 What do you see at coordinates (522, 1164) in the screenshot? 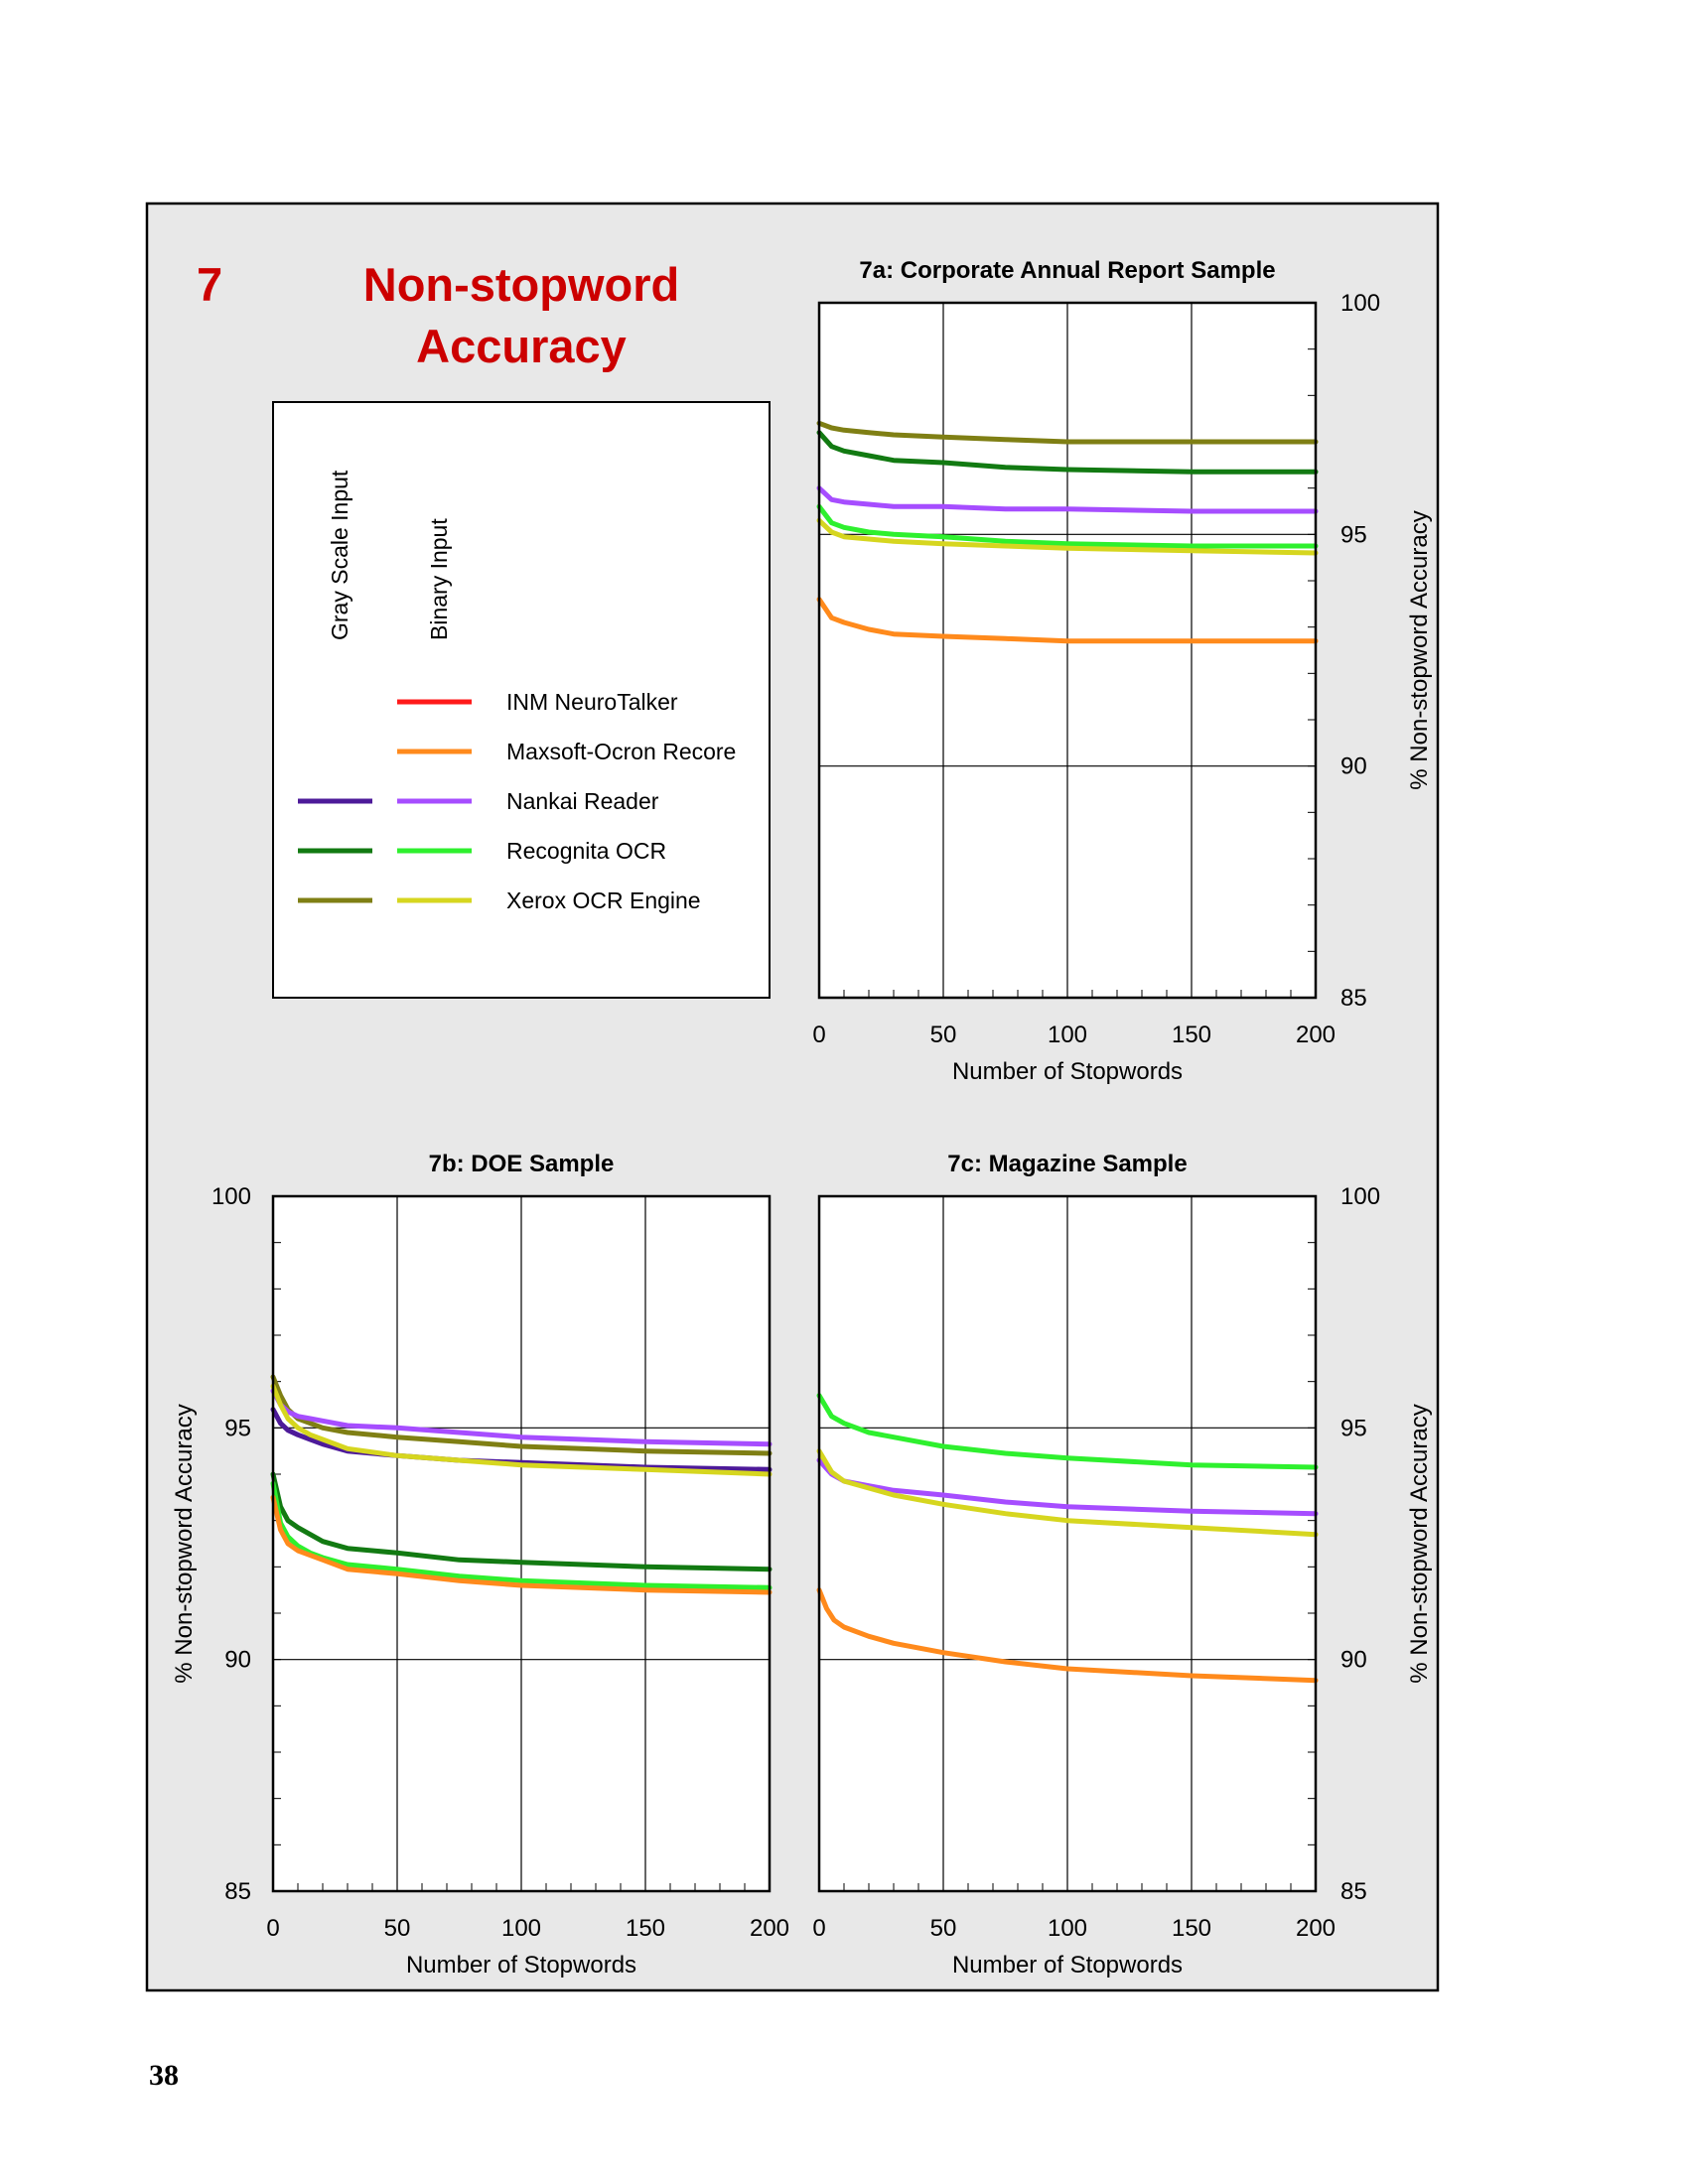
I see `chart-title: 7b: DOE Sample` at bounding box center [522, 1164].